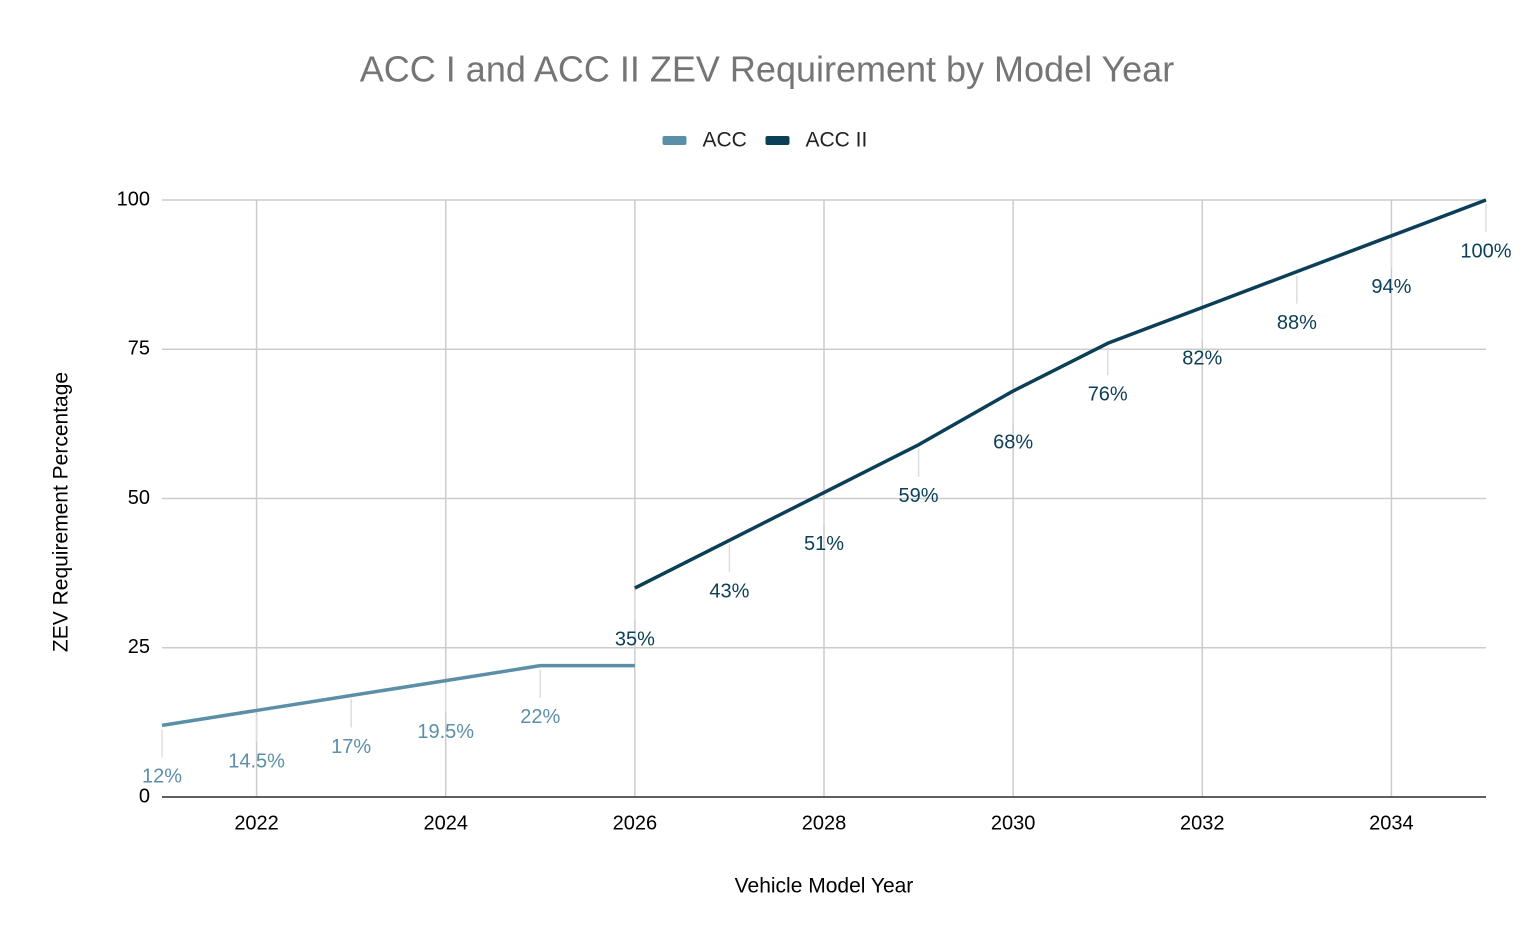 The image size is (1534, 948). I want to click on data-label: 22%, so click(540, 717).